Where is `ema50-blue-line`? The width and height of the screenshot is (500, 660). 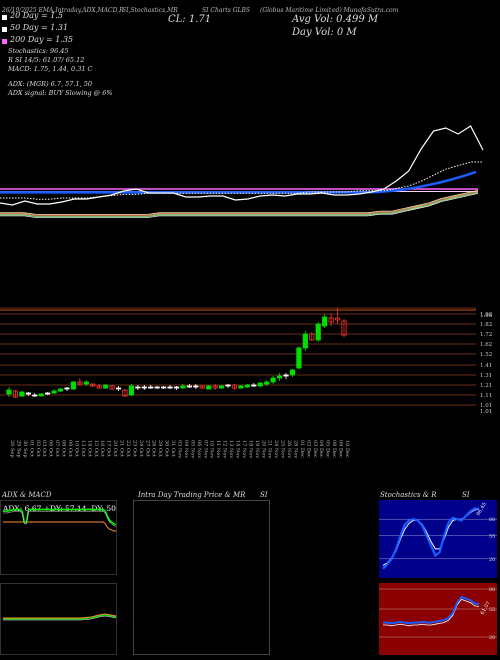 ema50-blue-line is located at coordinates (238, 182).